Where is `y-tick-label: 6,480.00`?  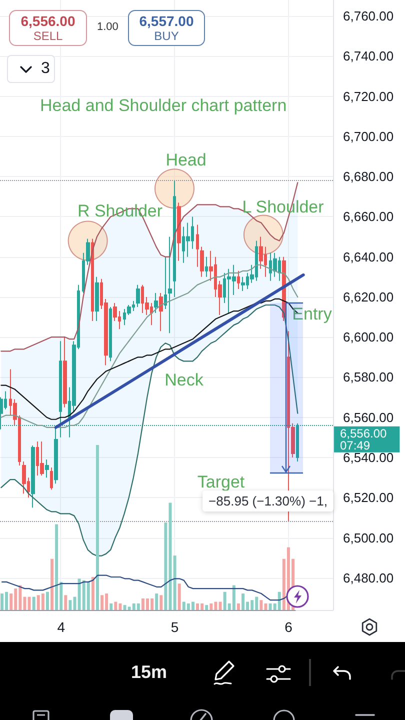 y-tick-label: 6,480.00 is located at coordinates (368, 578).